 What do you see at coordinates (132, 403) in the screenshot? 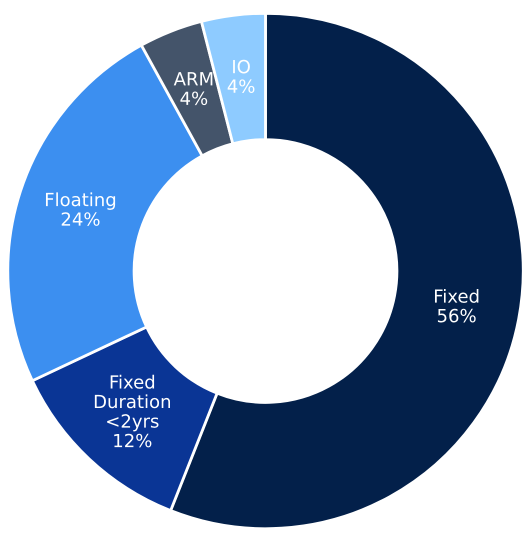
I see `slice-label: Fixed Duration <2yrs` at bounding box center [132, 403].